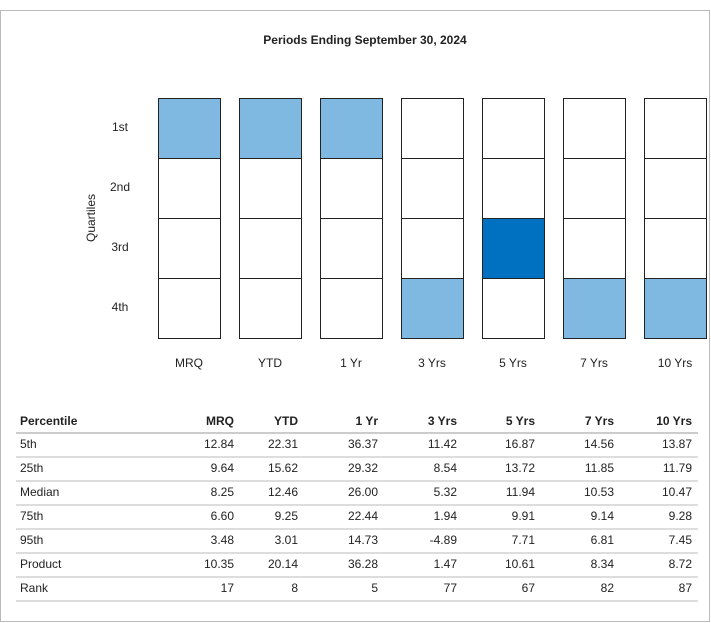 The image size is (711, 623). I want to click on quartile-label: 2nd, so click(120, 187).